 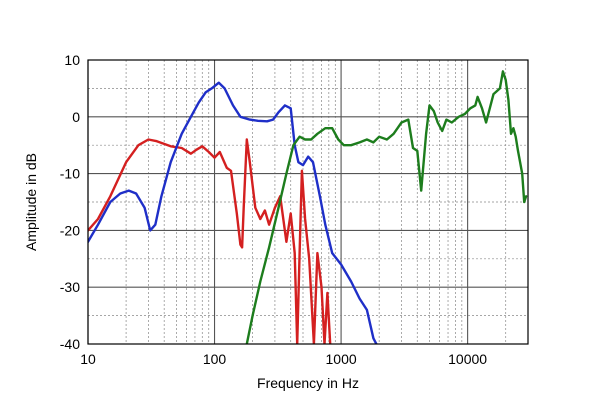 What do you see at coordinates (31, 202) in the screenshot?
I see `y-axis-title: Amplitude in dB` at bounding box center [31, 202].